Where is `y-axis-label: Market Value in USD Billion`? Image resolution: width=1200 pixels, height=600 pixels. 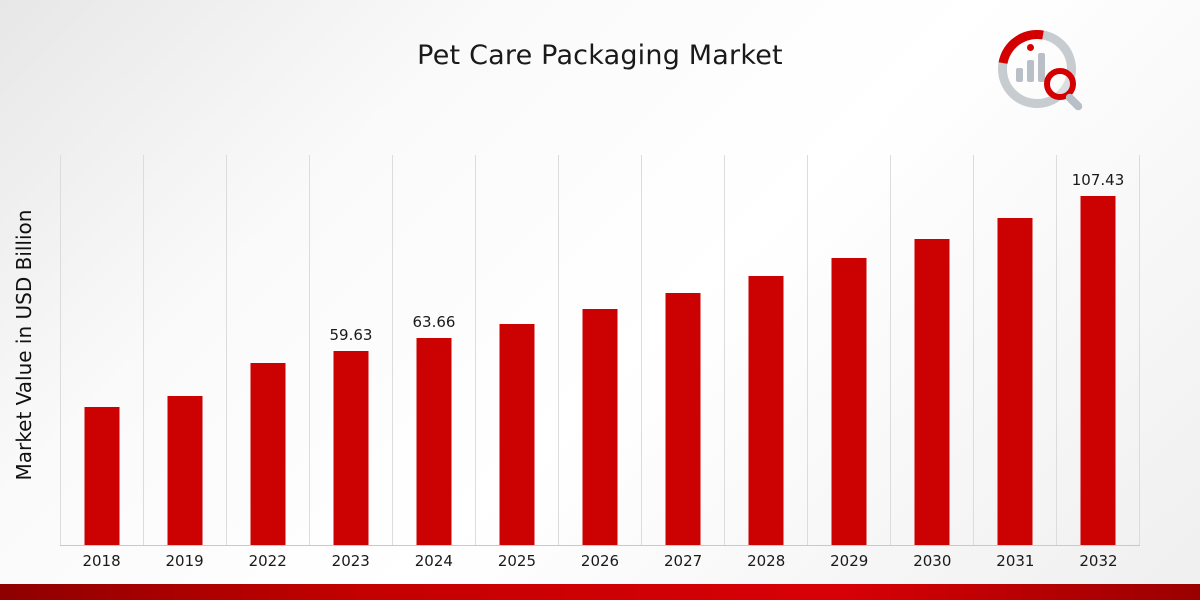 y-axis-label: Market Value in USD Billion is located at coordinates (24, 345).